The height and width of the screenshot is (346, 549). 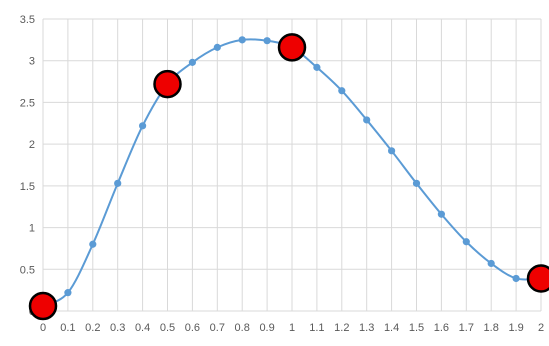 What do you see at coordinates (515, 328) in the screenshot?
I see `x-tick-label: 1.9` at bounding box center [515, 328].